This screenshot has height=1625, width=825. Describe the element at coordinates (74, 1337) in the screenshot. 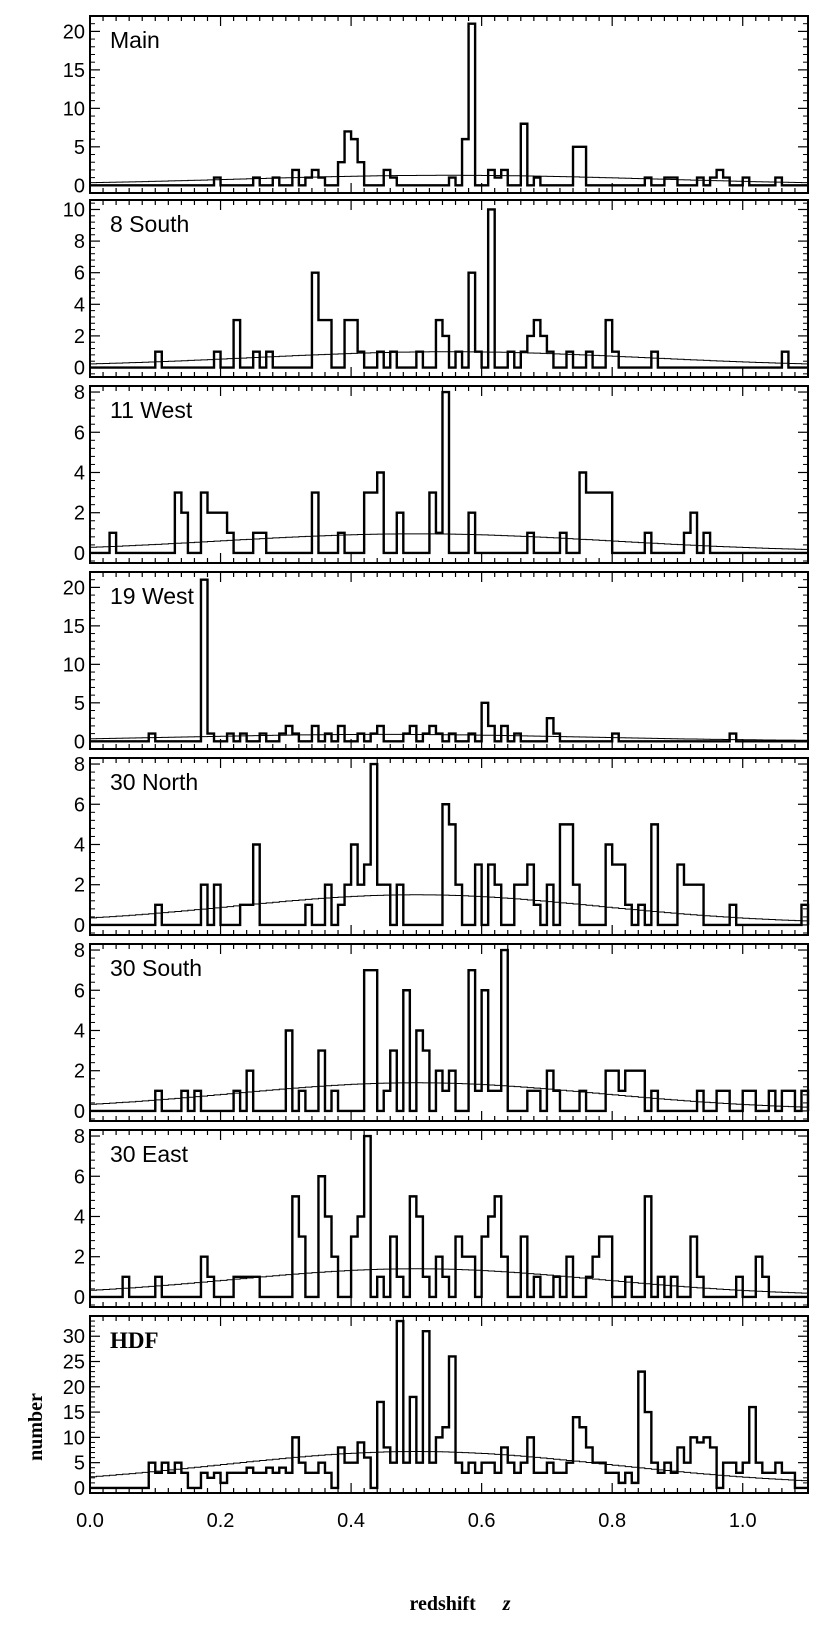

I see `y-tick-label: 30` at that location.